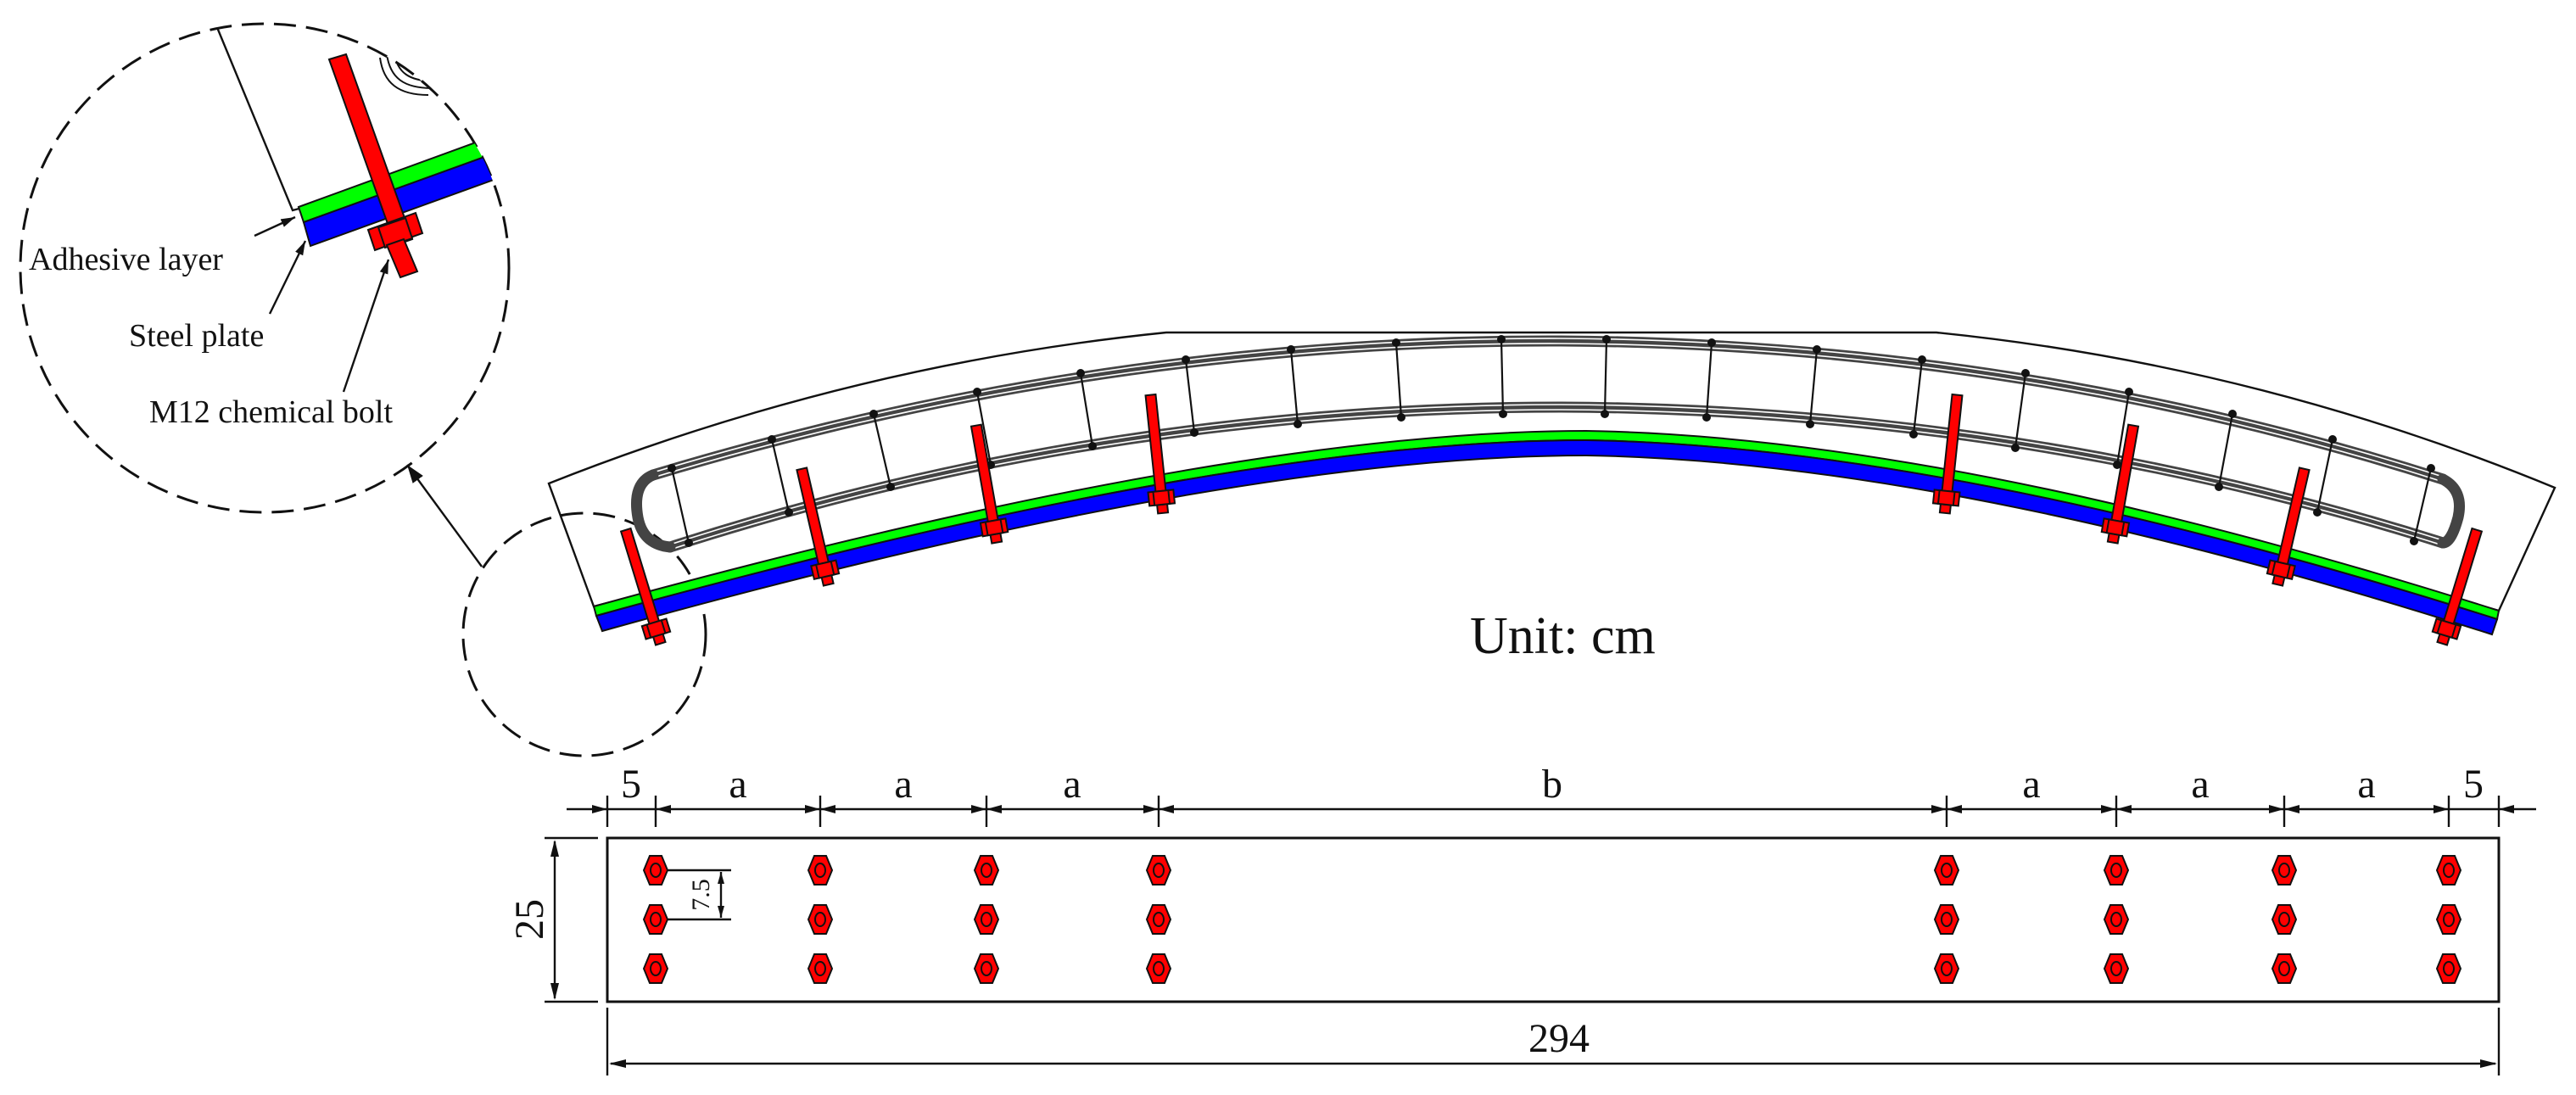 The width and height of the screenshot is (2576, 1095). I want to click on dim-edge-left: 5, so click(631, 785).